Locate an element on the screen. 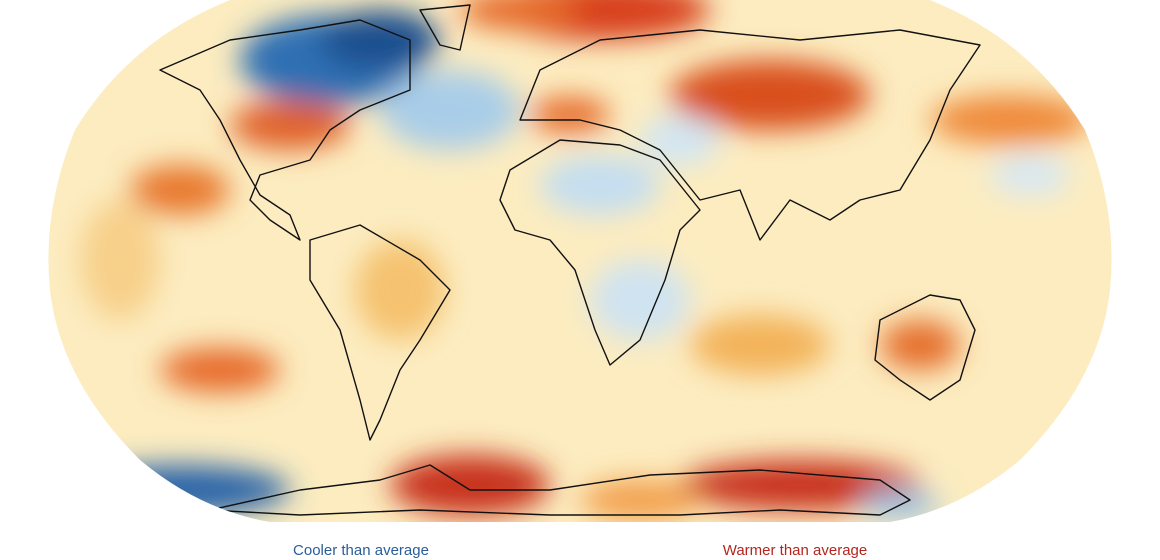 This screenshot has height=560, width=1160. legend-warmer: Warmer than average is located at coordinates (795, 550).